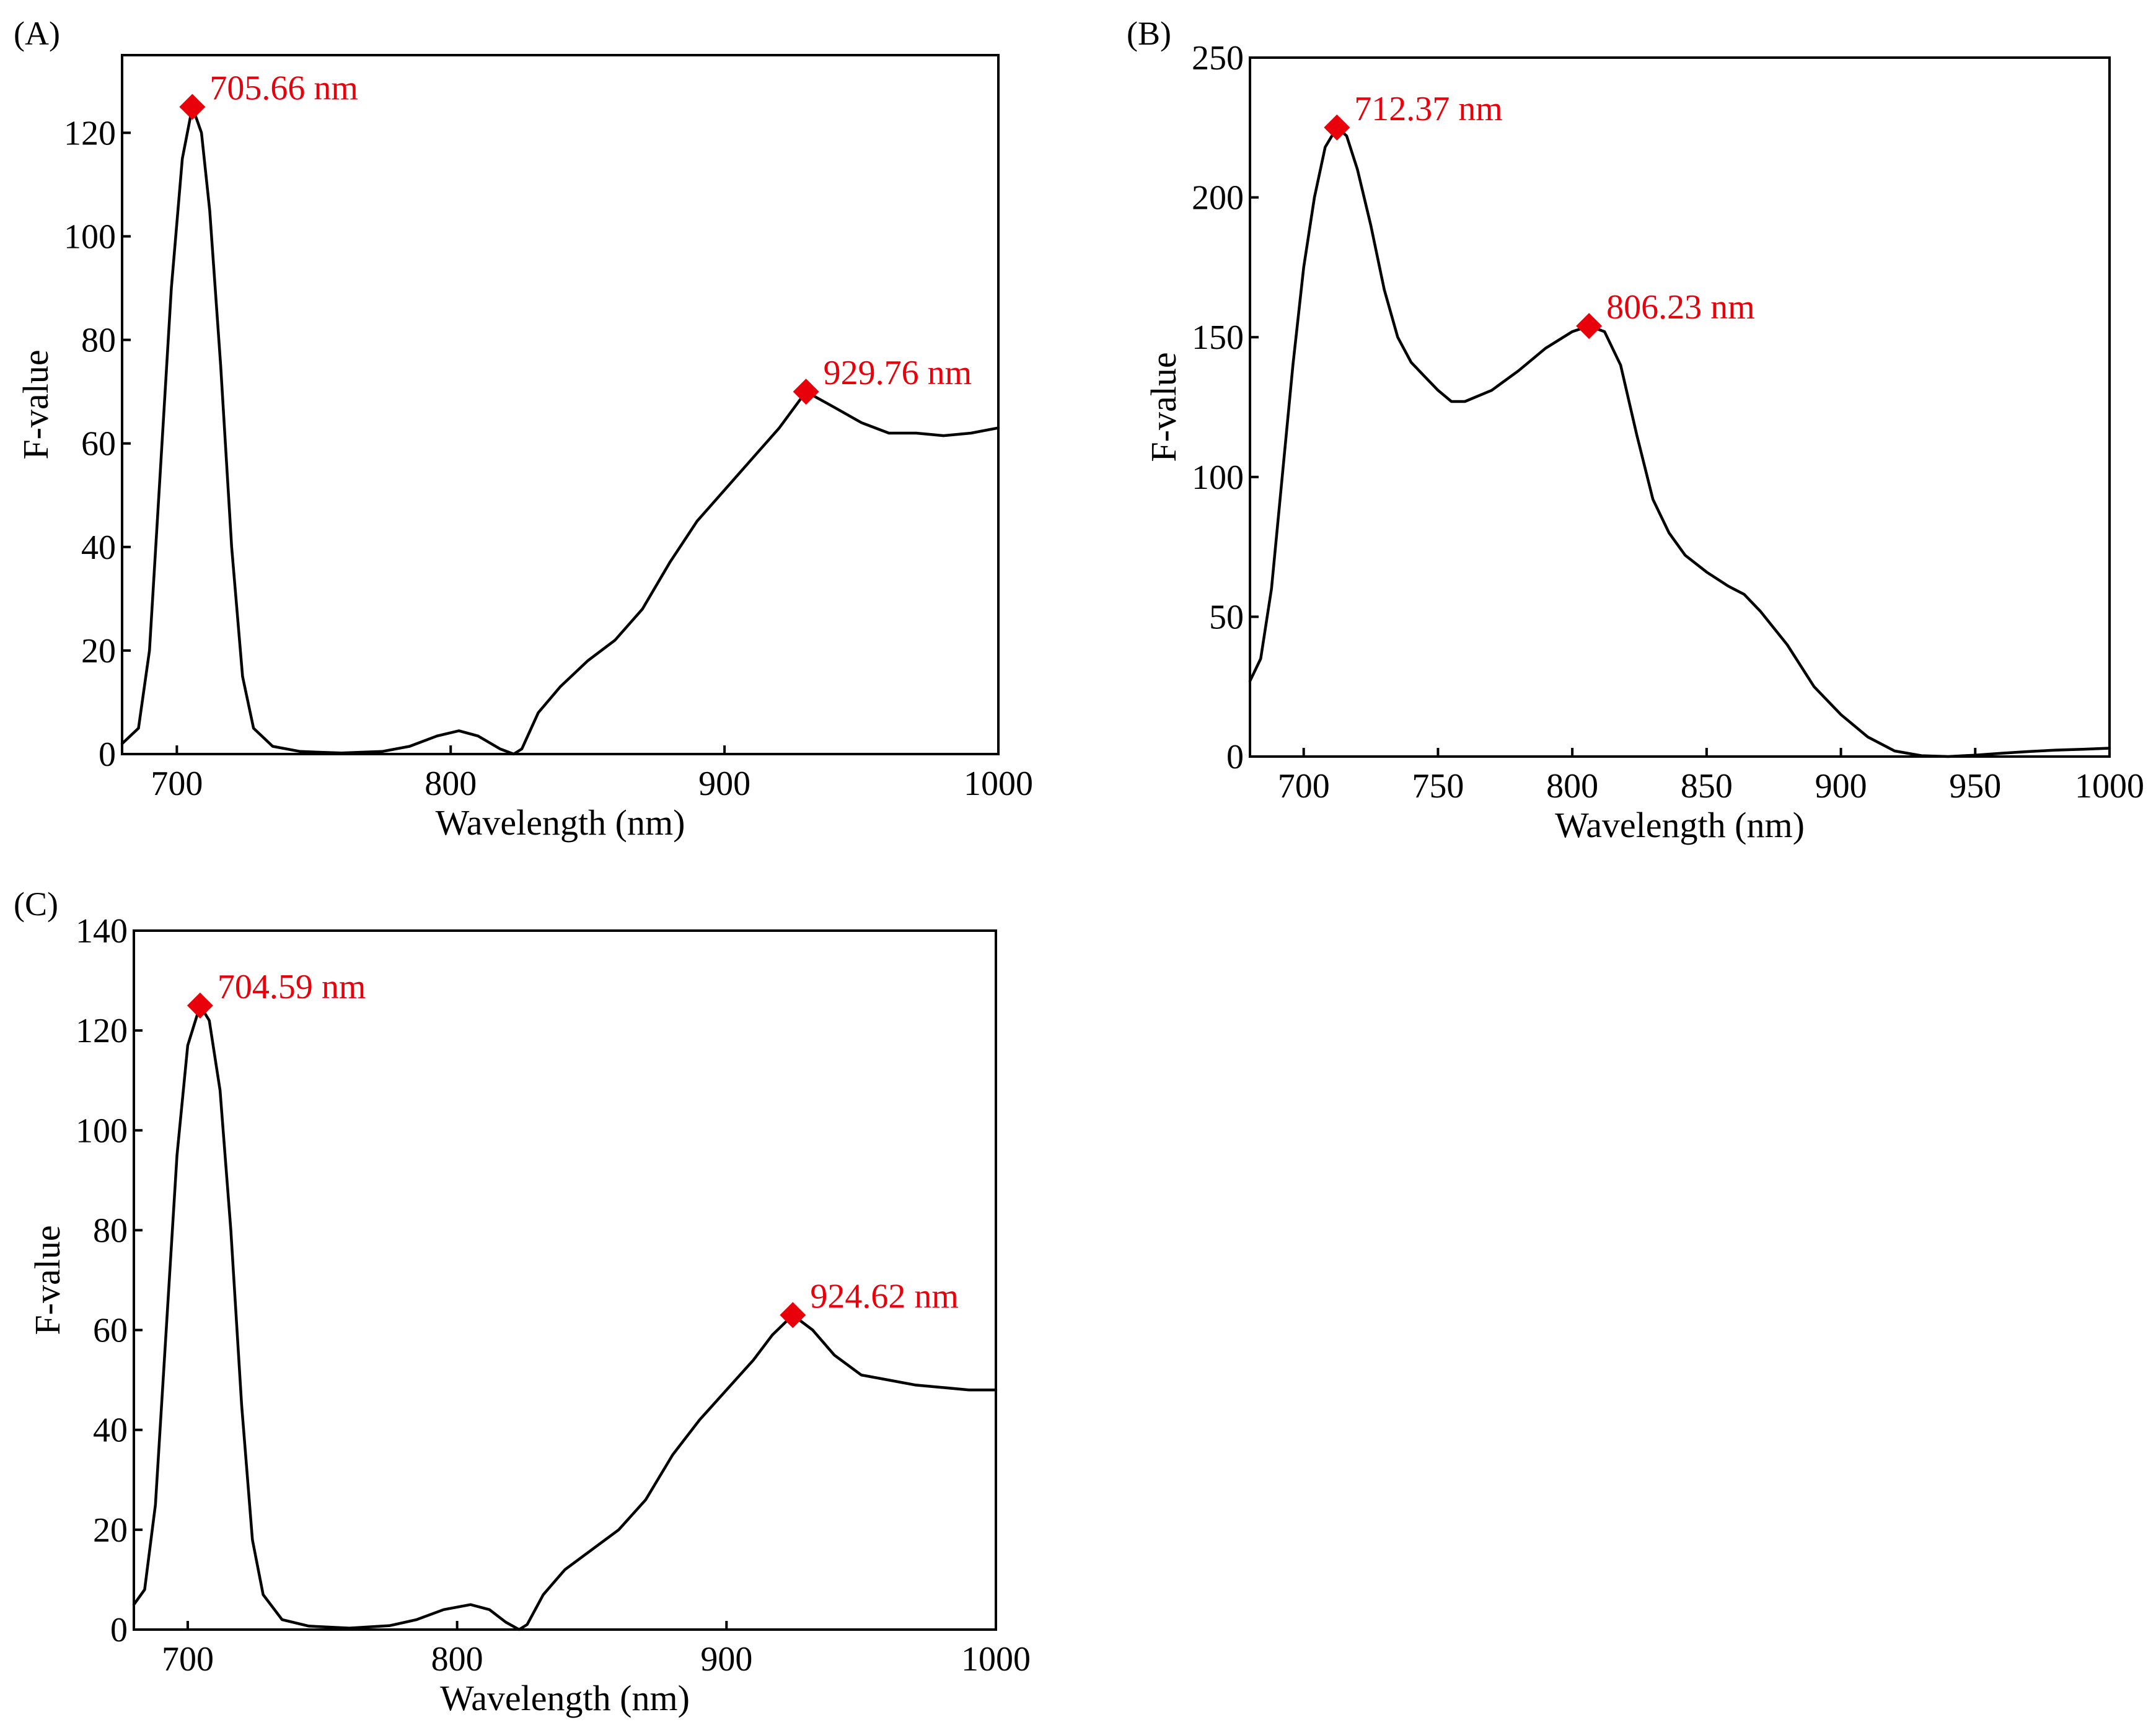 Image resolution: width=2156 pixels, height=1725 pixels. What do you see at coordinates (292, 987) in the screenshot?
I see `peak-label: 704.59 nm` at bounding box center [292, 987].